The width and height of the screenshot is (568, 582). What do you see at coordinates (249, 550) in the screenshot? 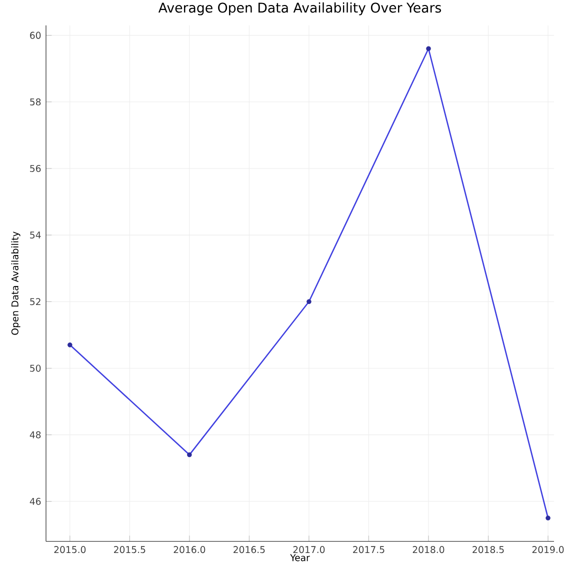
I see `x-tick-label: 2016.5` at bounding box center [249, 550].